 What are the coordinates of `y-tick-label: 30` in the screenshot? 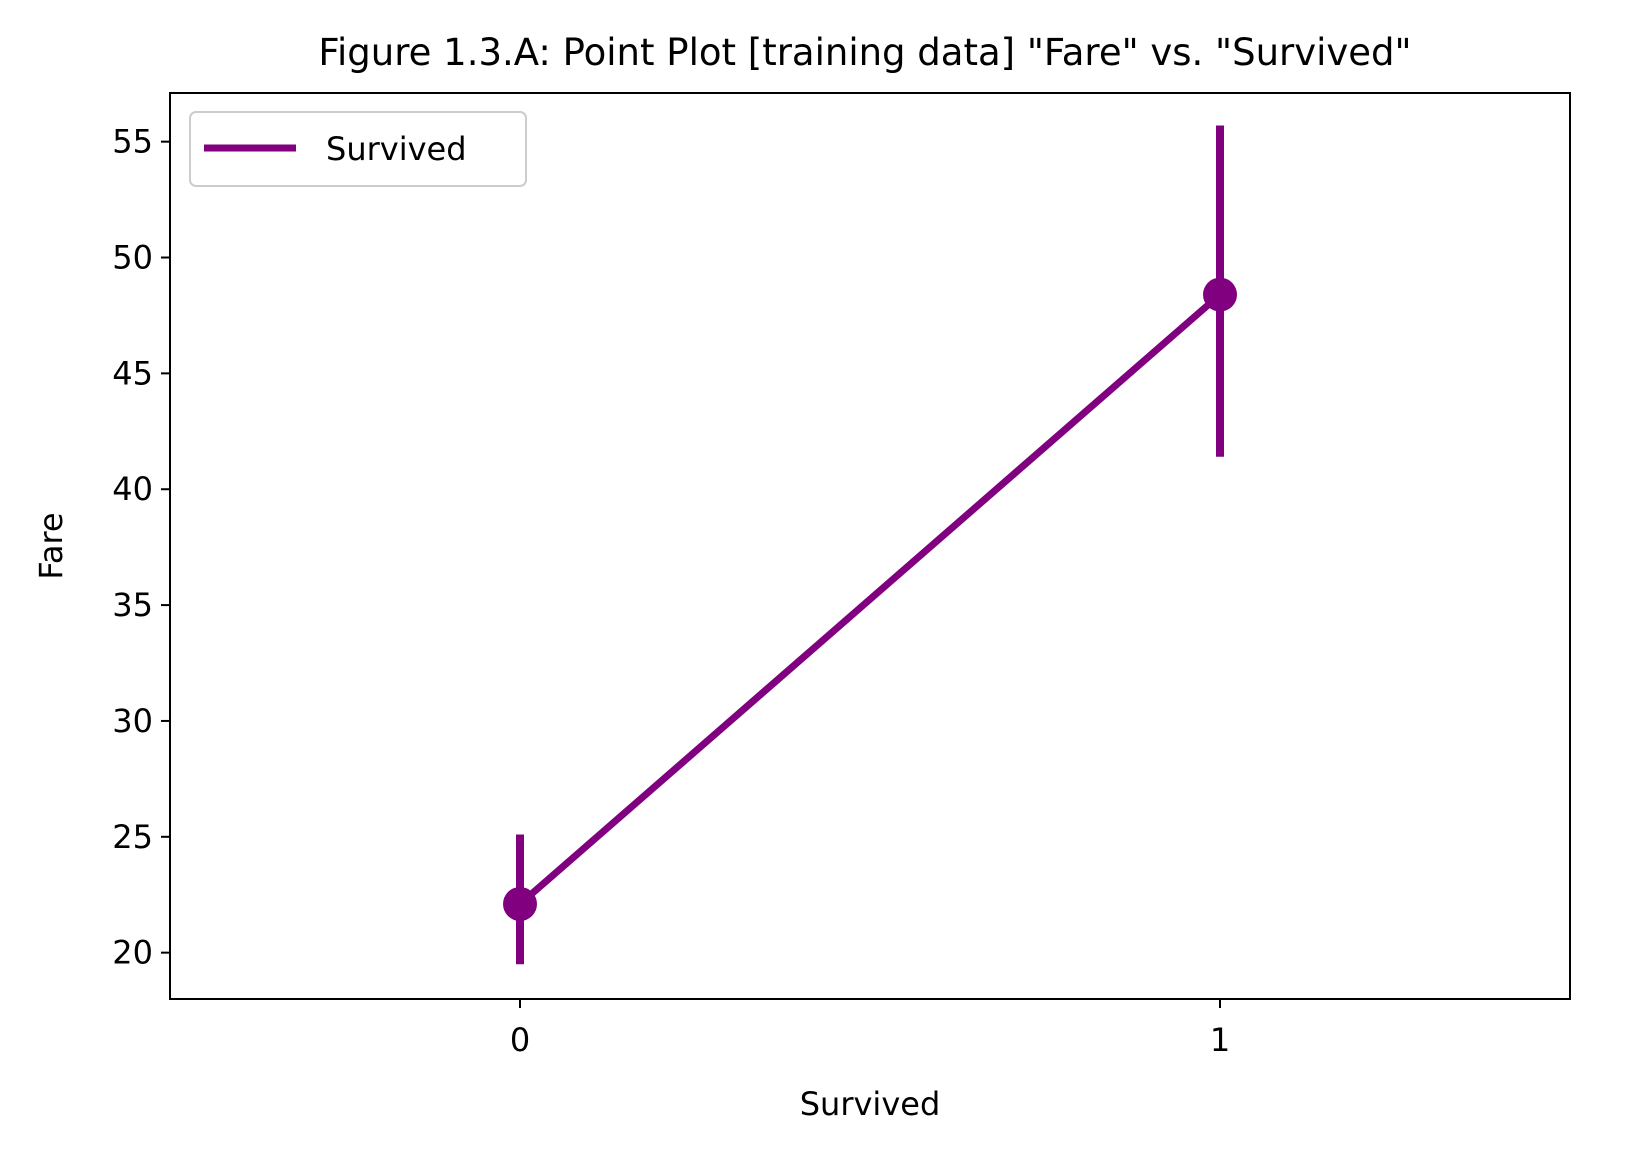 It's located at (132, 721).